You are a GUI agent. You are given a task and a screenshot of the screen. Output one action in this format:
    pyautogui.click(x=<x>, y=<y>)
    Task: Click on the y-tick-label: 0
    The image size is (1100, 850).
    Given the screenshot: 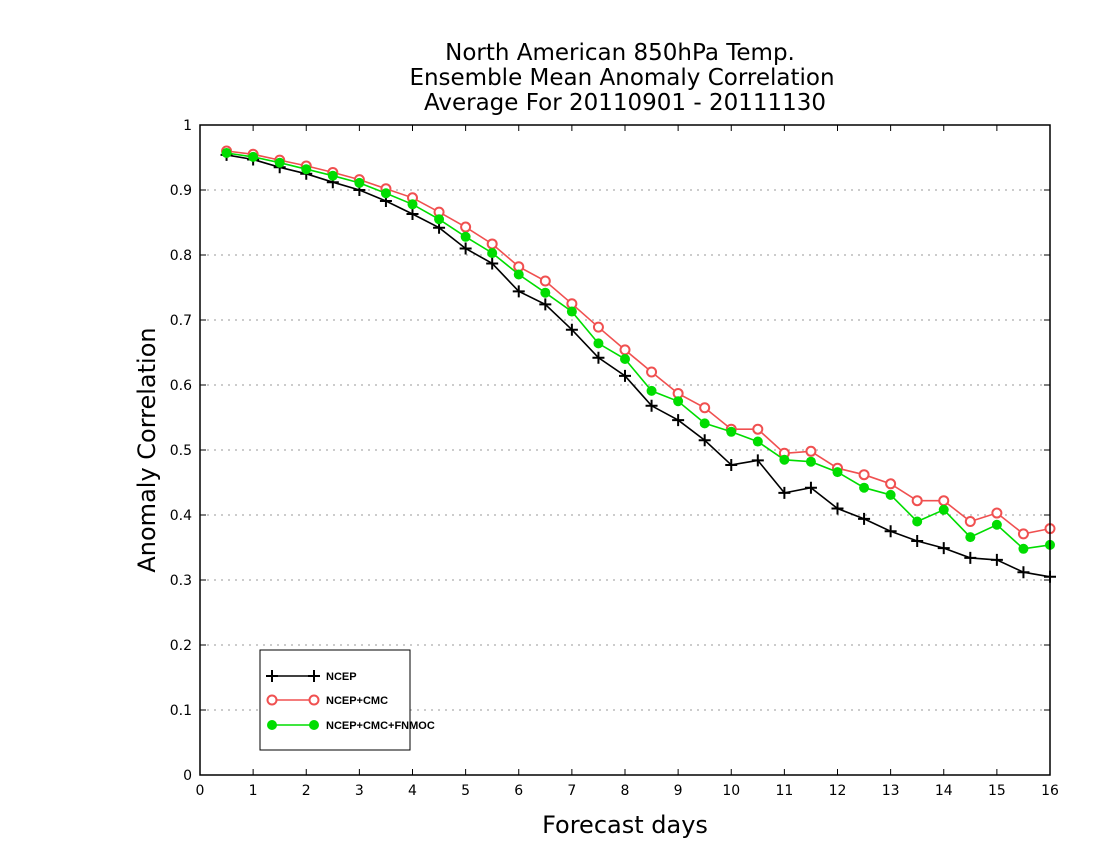 What is the action you would take?
    pyautogui.click(x=187, y=776)
    